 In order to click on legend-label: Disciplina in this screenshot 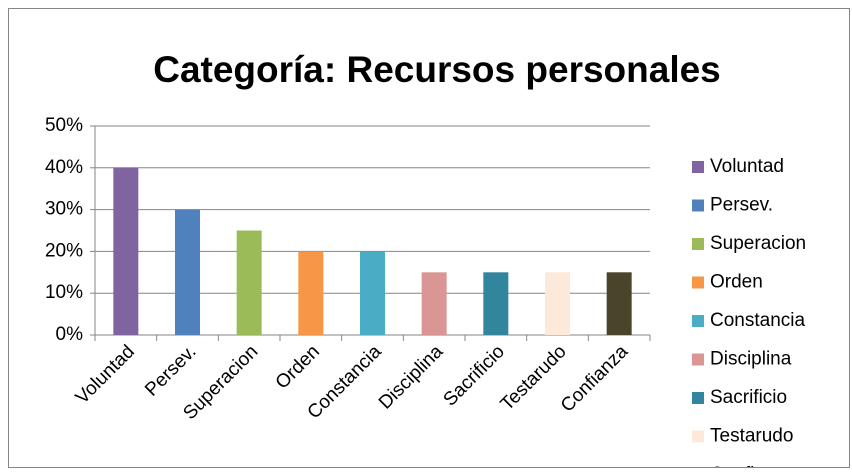, I will do `click(751, 359)`.